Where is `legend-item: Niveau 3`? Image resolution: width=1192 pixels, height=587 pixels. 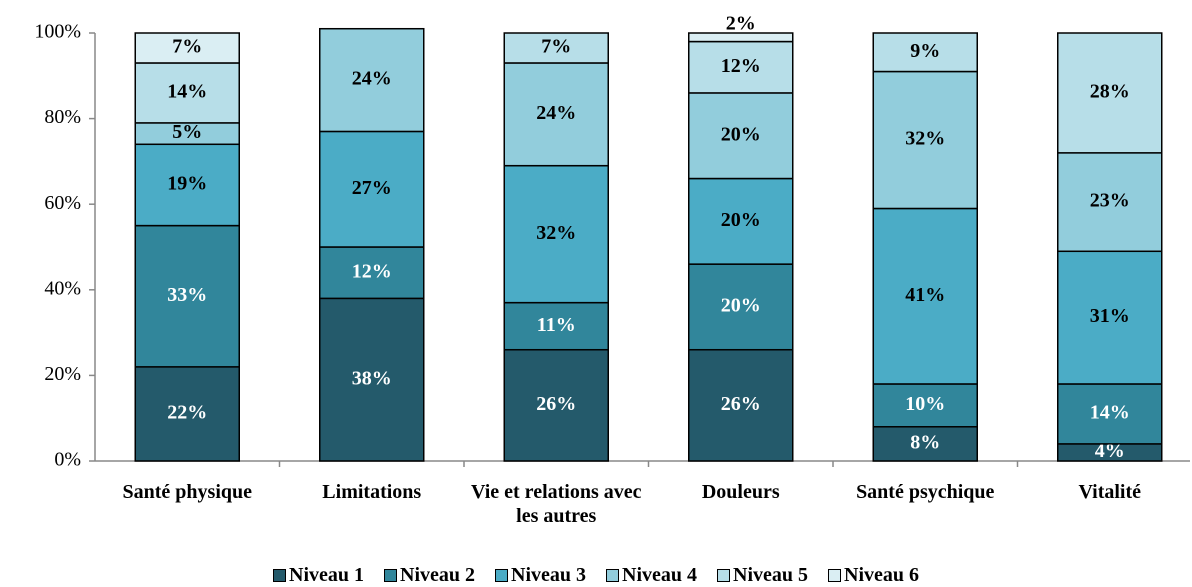 legend-item: Niveau 3 is located at coordinates (540, 575).